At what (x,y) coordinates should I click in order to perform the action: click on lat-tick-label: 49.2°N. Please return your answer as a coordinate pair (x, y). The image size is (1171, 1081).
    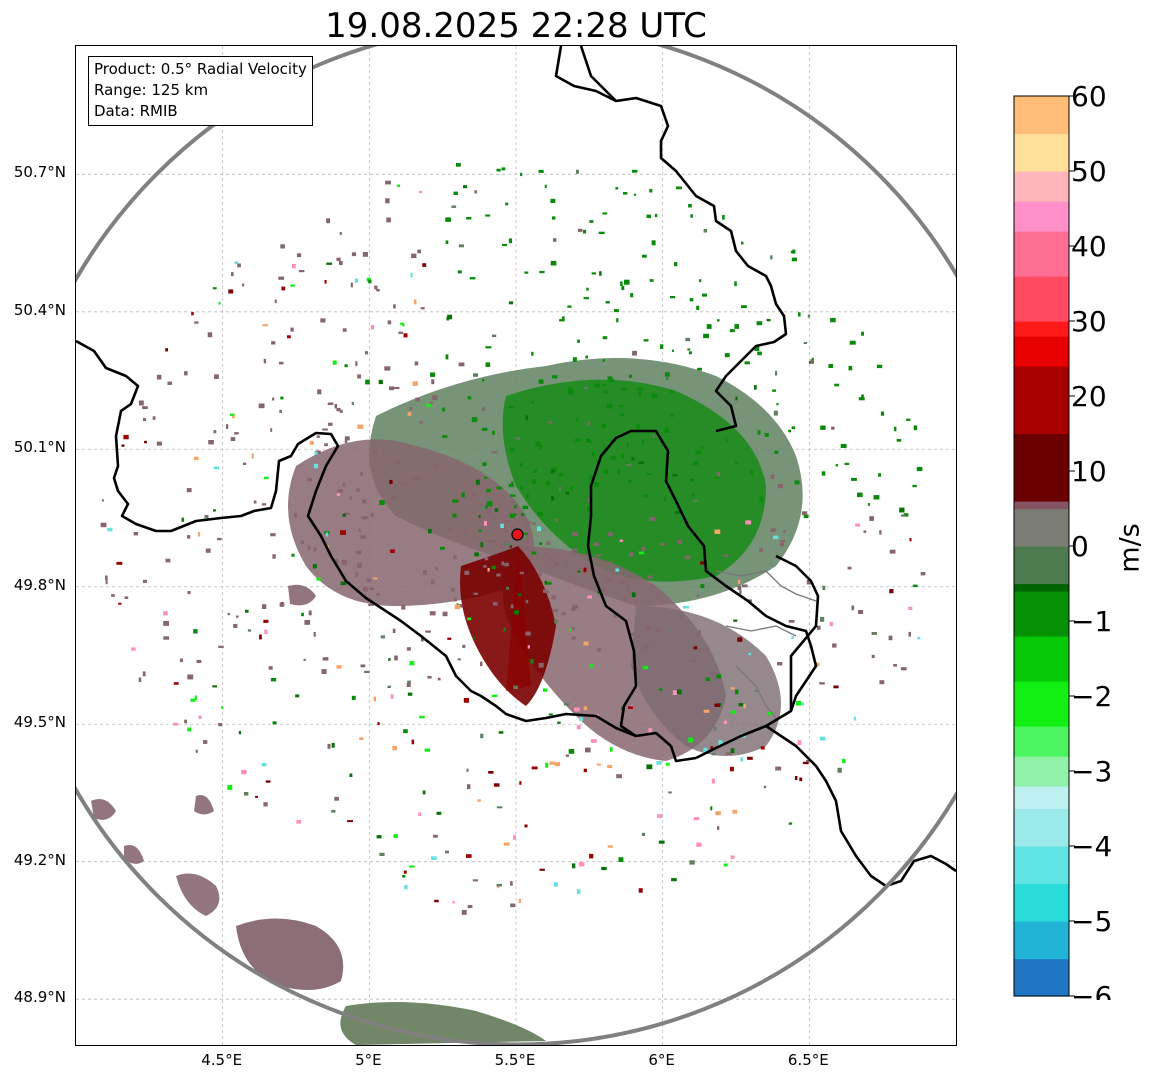
    Looking at the image, I should click on (39, 859).